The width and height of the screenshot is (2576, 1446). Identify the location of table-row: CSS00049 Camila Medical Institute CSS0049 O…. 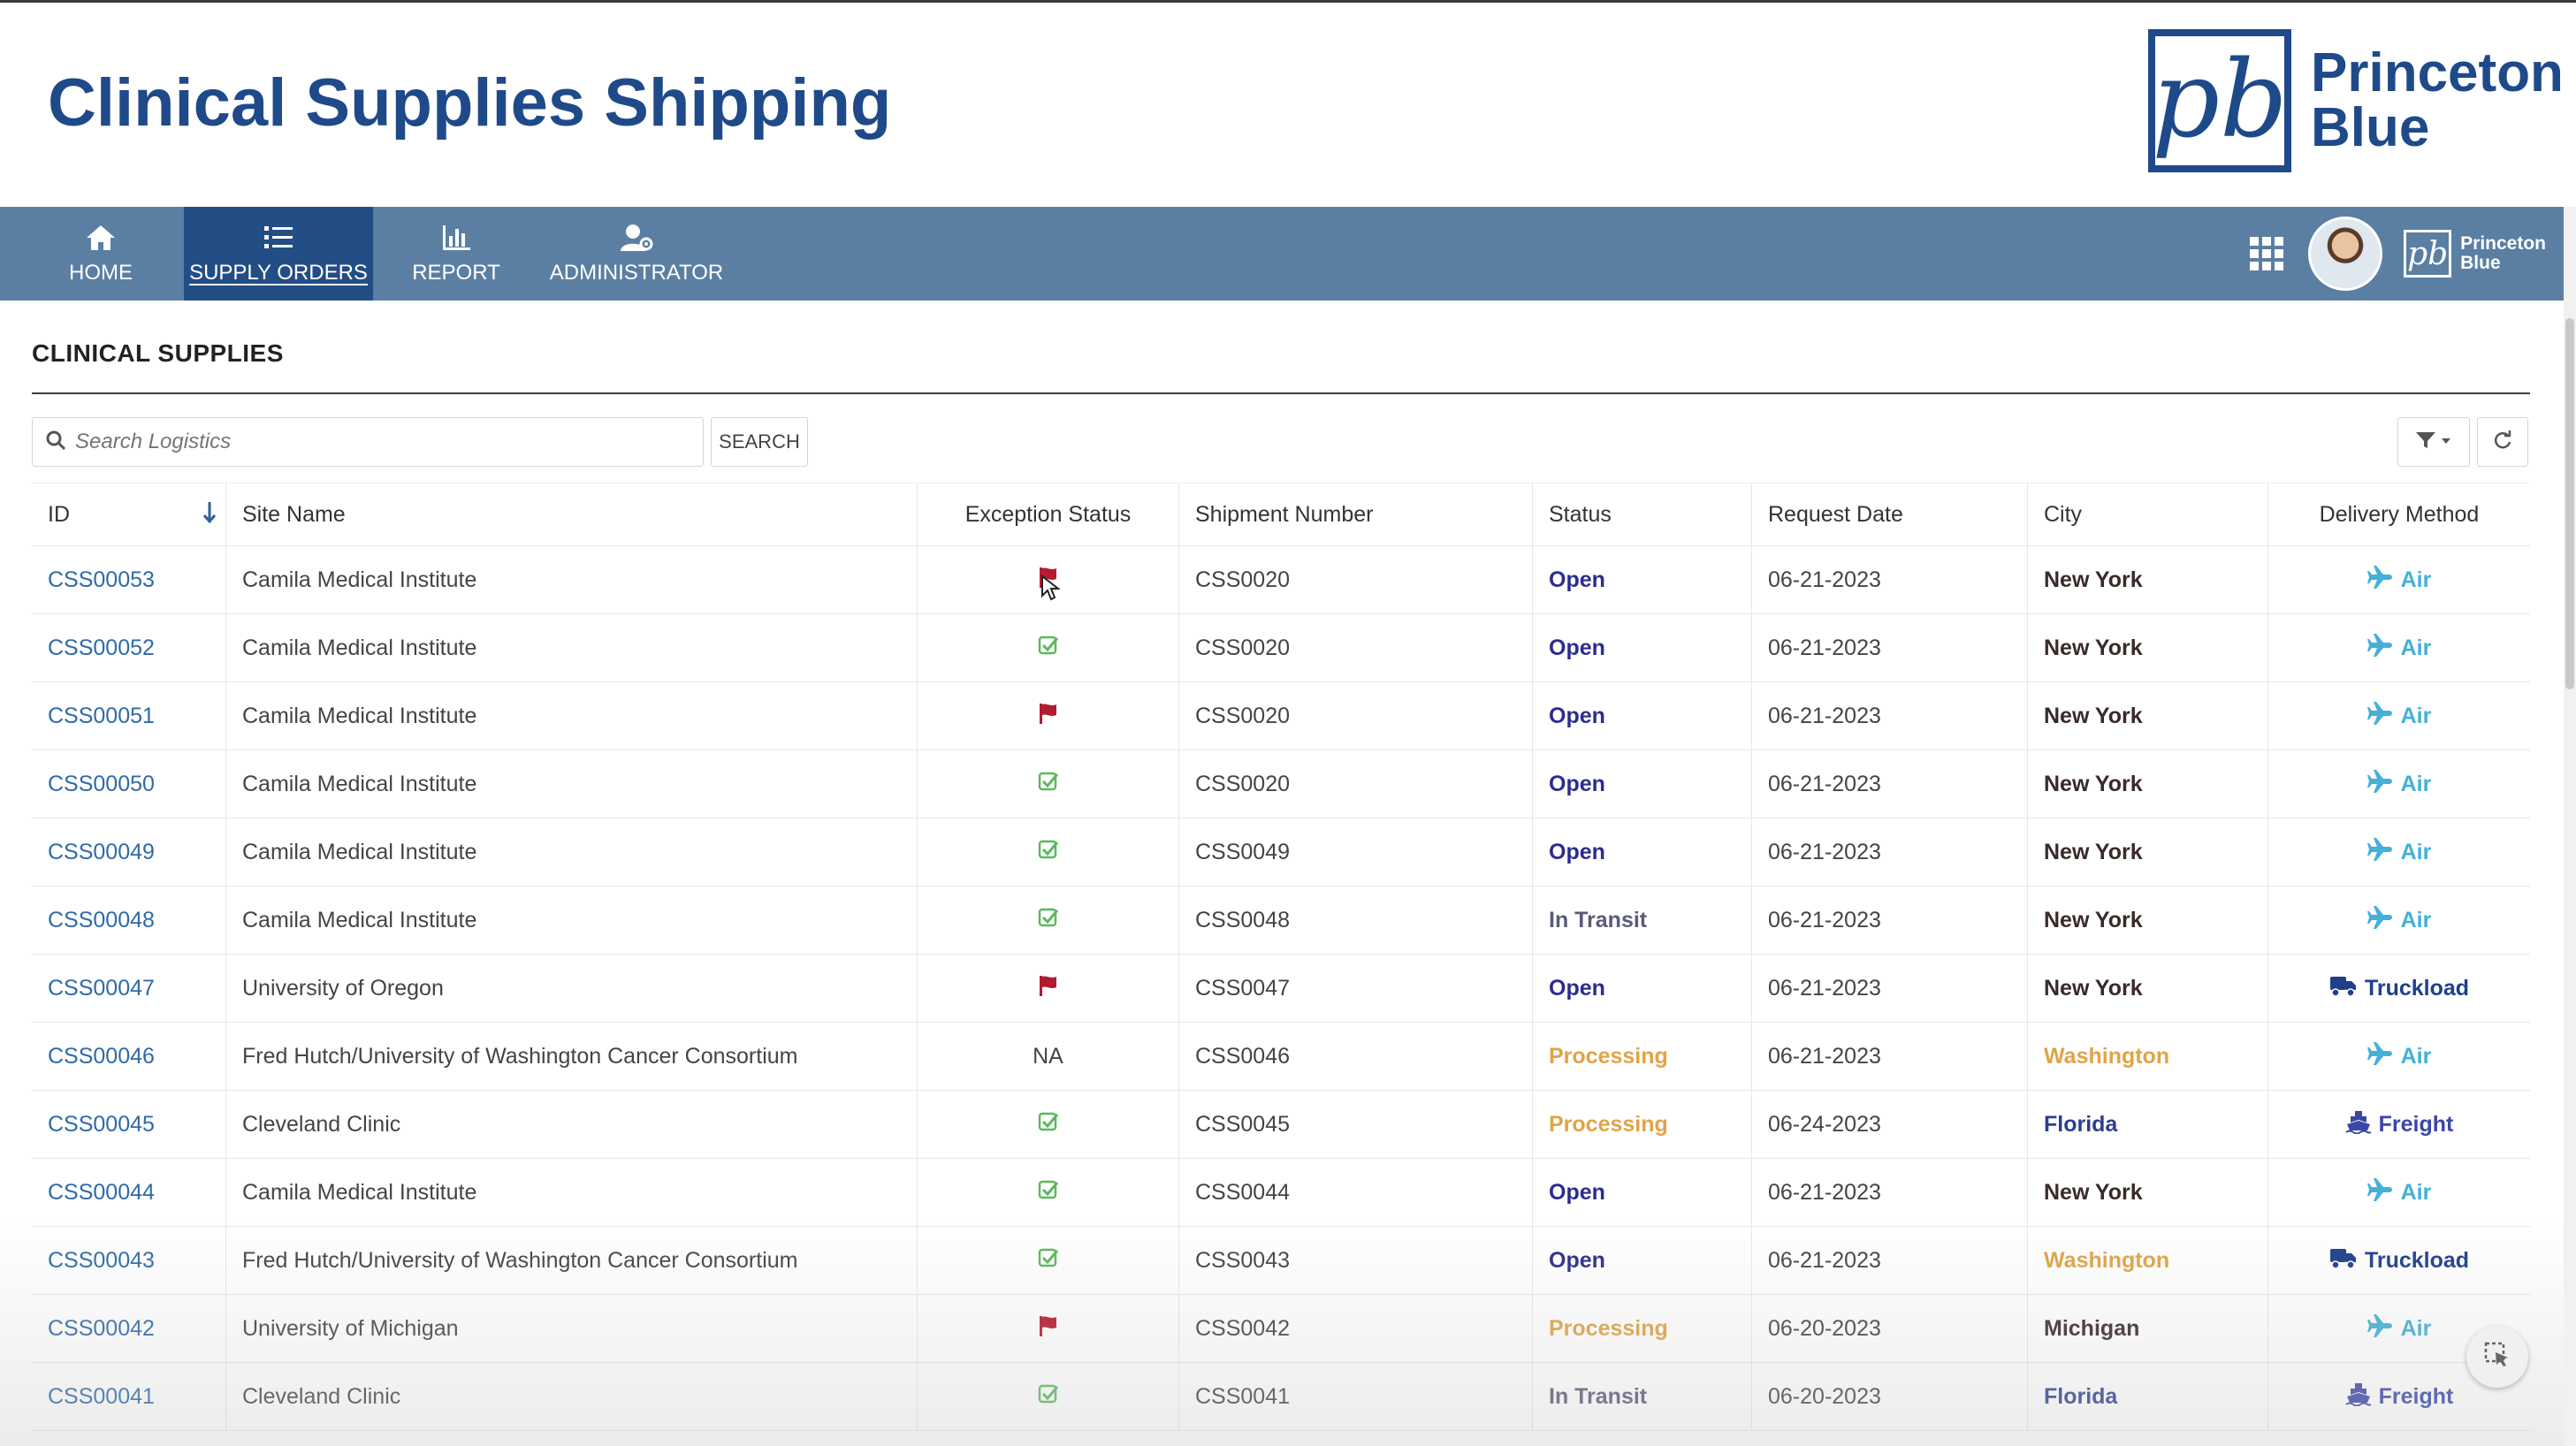
(1281, 852).